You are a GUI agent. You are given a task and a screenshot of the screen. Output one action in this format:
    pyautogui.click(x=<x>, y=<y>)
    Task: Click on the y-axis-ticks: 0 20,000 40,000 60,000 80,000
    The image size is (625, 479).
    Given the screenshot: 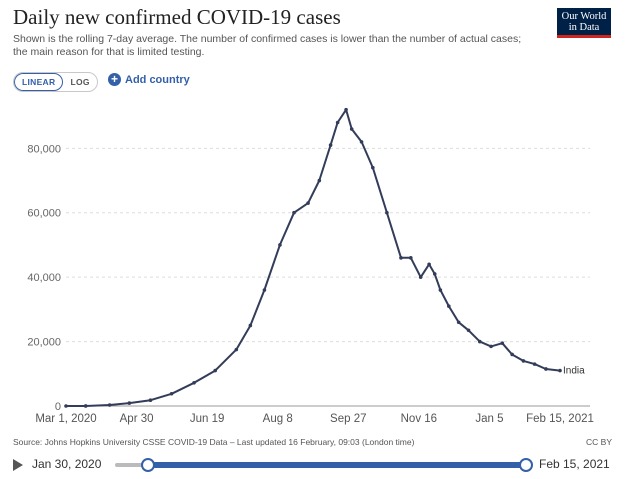 What is the action you would take?
    pyautogui.click(x=44, y=278)
    